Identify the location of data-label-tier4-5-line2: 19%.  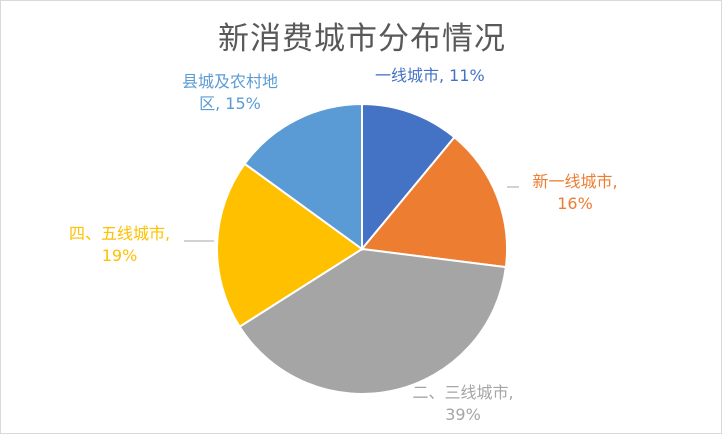
(119, 255).